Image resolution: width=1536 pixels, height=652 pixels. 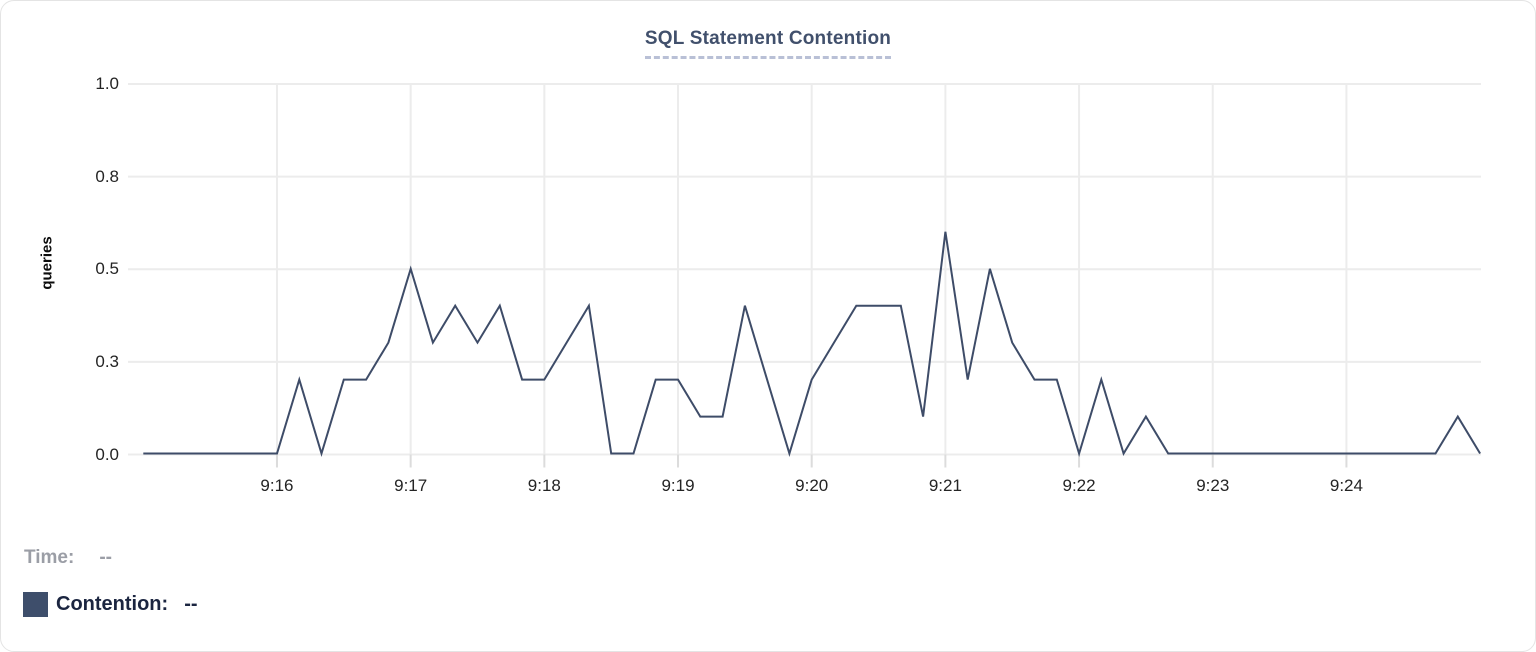 I want to click on legend-contention-row: Contention: --, so click(x=110, y=604).